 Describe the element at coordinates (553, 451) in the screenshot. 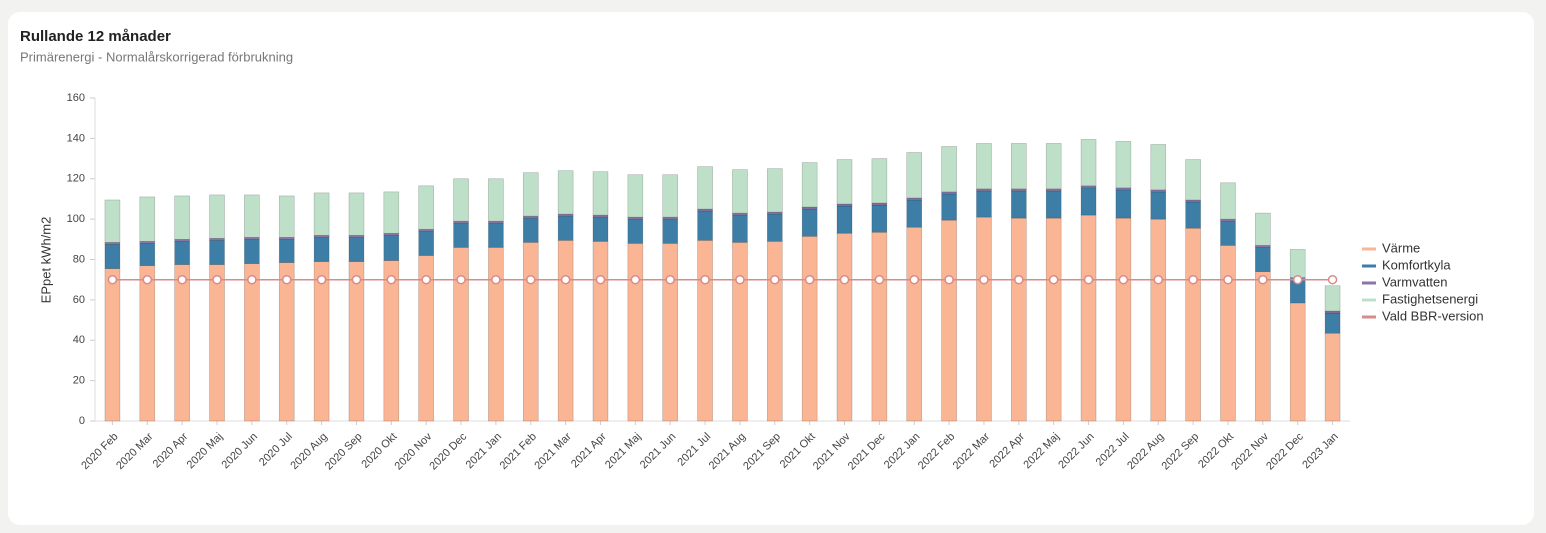

I see `x-tick-label: 2021 Mar` at that location.